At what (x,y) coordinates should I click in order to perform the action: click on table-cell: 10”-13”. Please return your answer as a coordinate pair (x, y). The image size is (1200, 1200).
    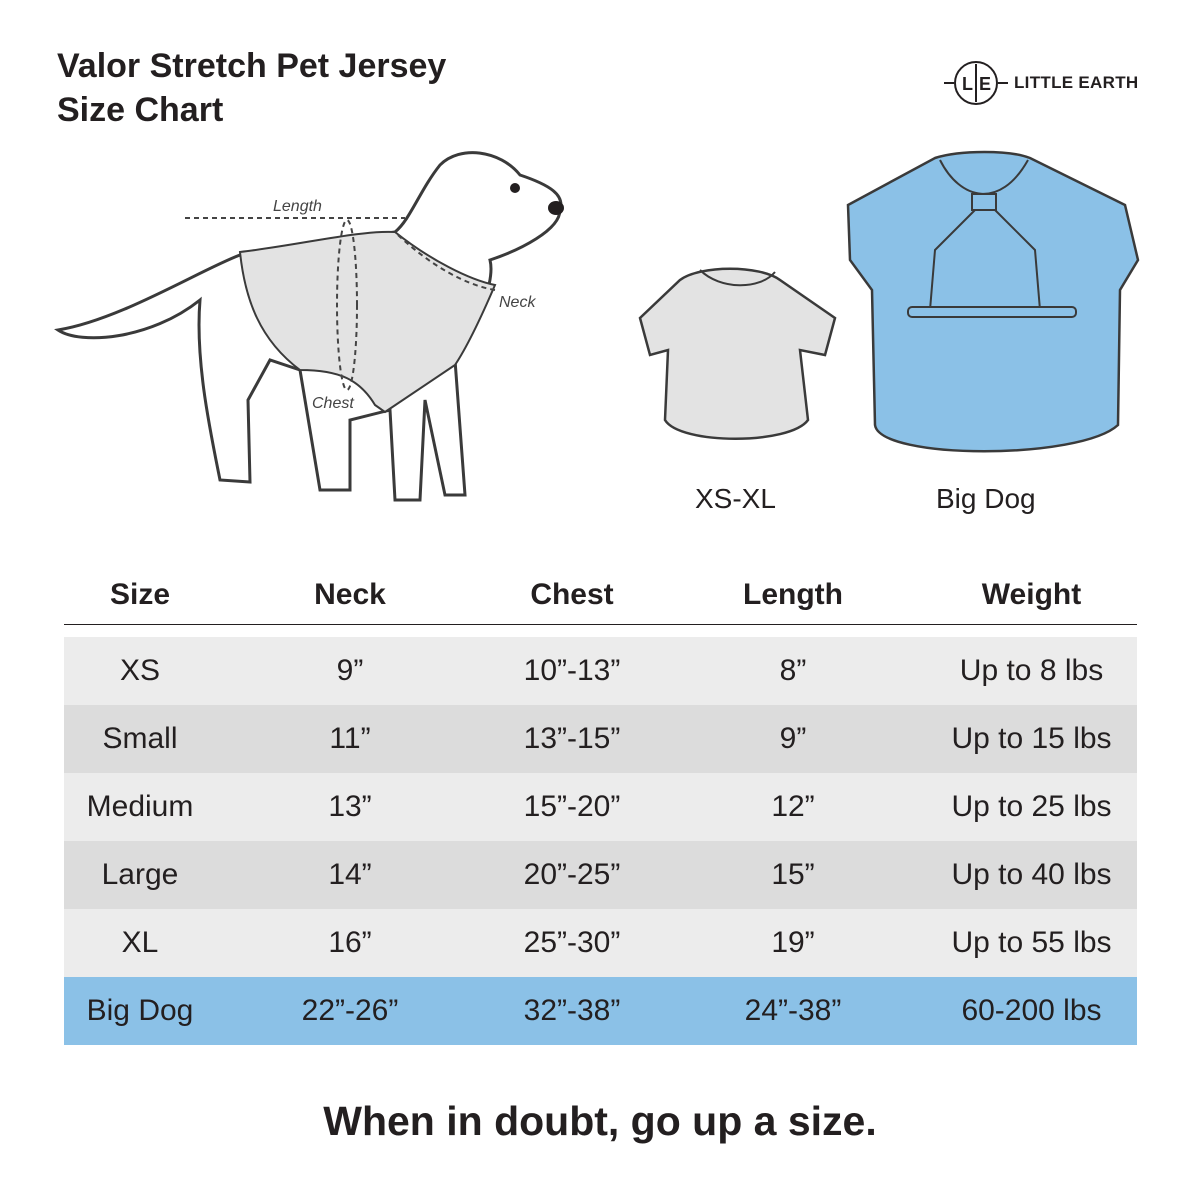
    Looking at the image, I should click on (572, 670).